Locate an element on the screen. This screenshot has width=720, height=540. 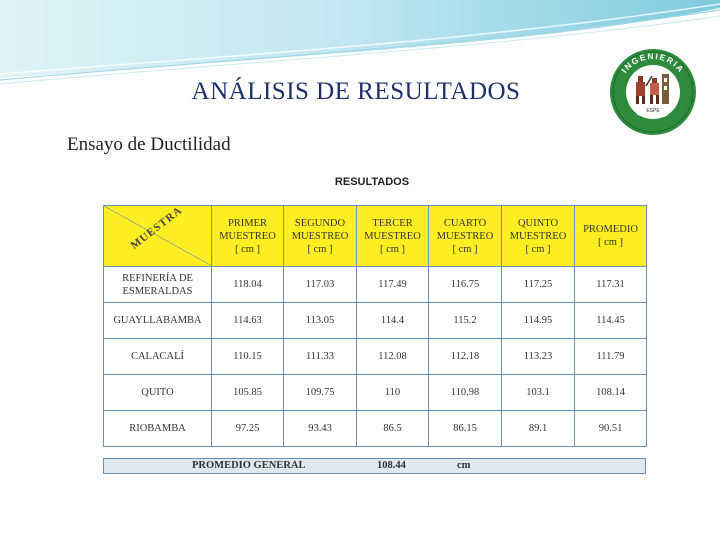
average-cell: 114.45 is located at coordinates (610, 320).